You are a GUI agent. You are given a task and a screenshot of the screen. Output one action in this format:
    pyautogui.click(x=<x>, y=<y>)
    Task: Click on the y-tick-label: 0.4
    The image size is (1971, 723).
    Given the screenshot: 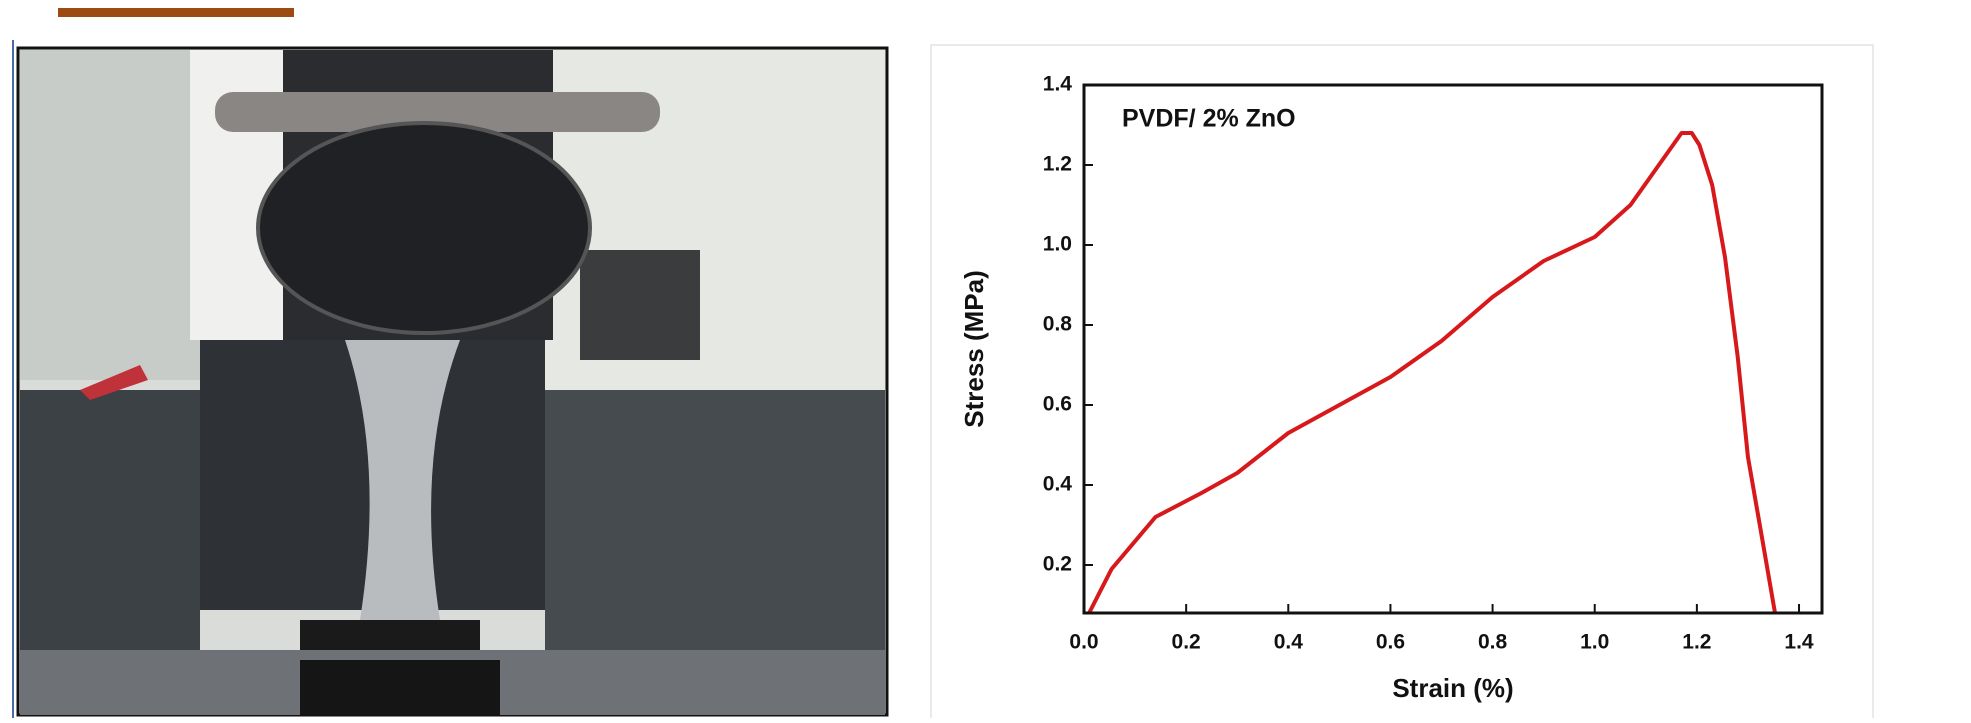 What is the action you would take?
    pyautogui.click(x=1058, y=484)
    